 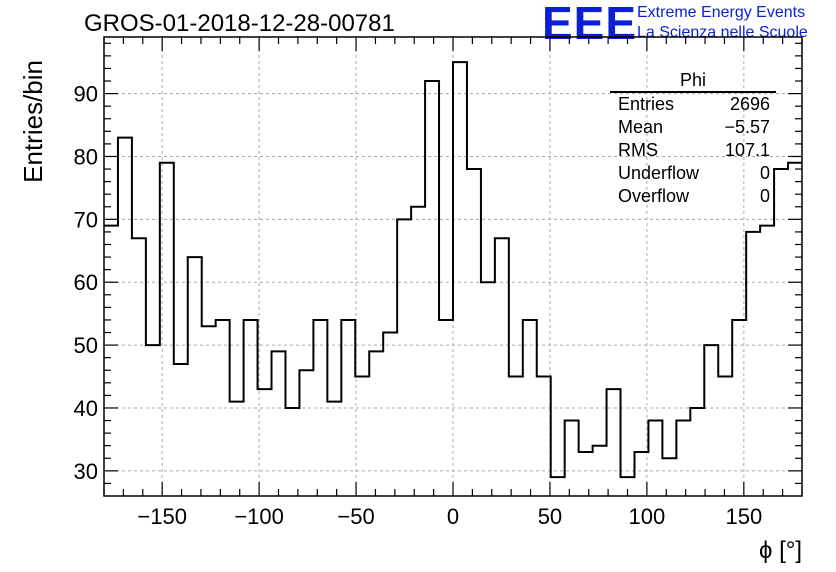 What do you see at coordinates (693, 127) in the screenshot?
I see `stats-row-mean: Mean −5.57` at bounding box center [693, 127].